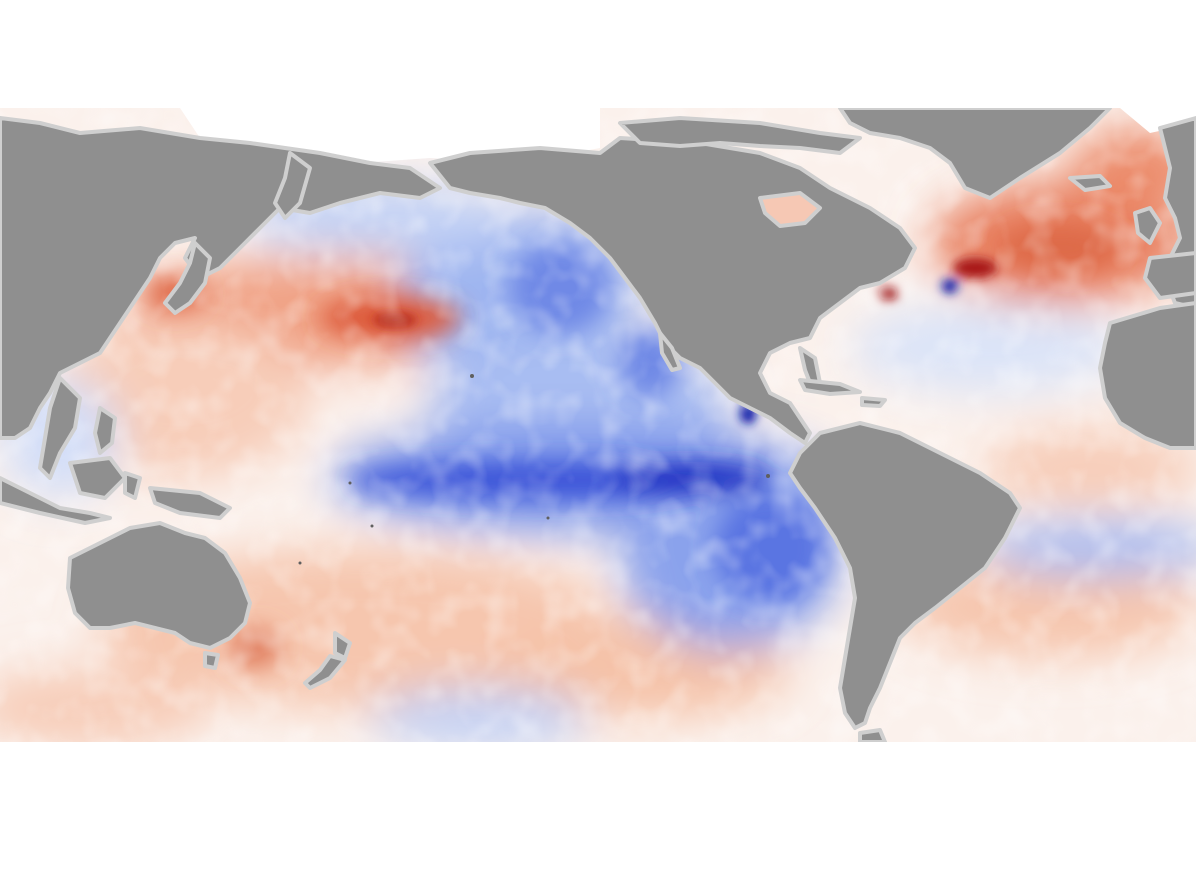  Describe the element at coordinates (97, 478) in the screenshot. I see `indonesia-borneo` at that location.